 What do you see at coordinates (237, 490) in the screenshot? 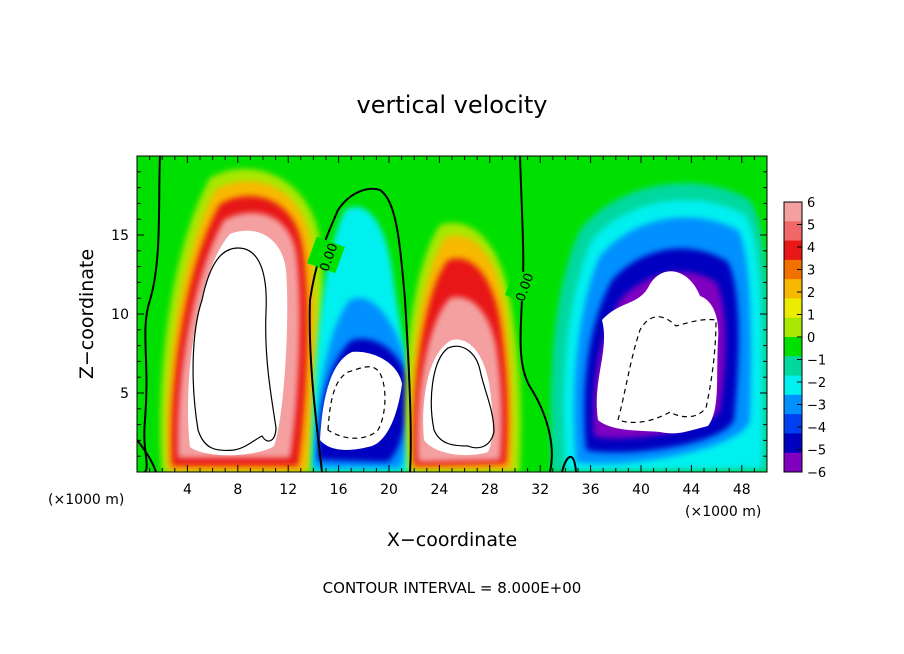
I see `x-tick-label: 8` at bounding box center [237, 490].